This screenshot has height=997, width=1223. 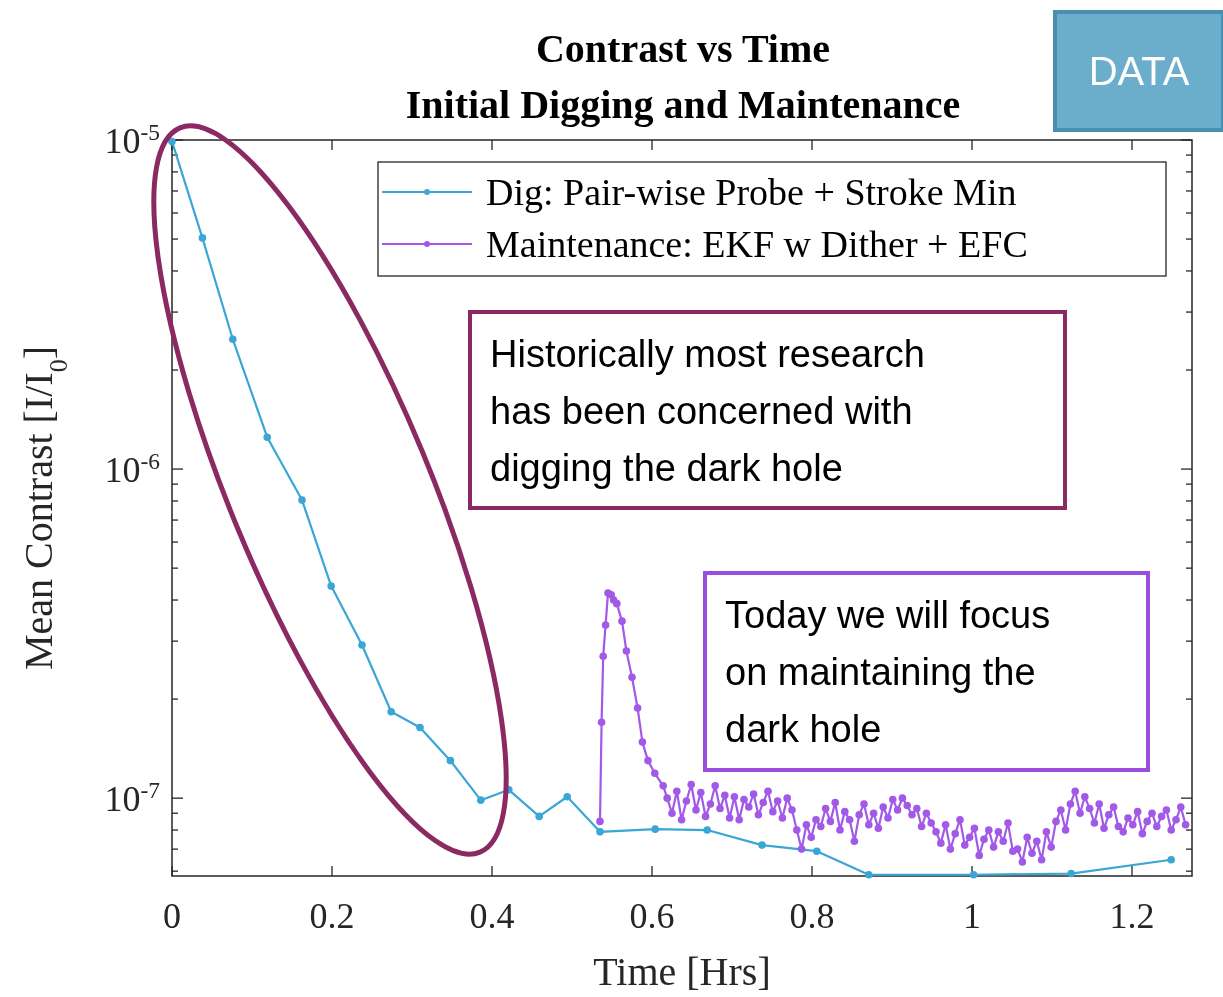 I want to click on x-tick-label: 0.2, so click(x=332, y=916).